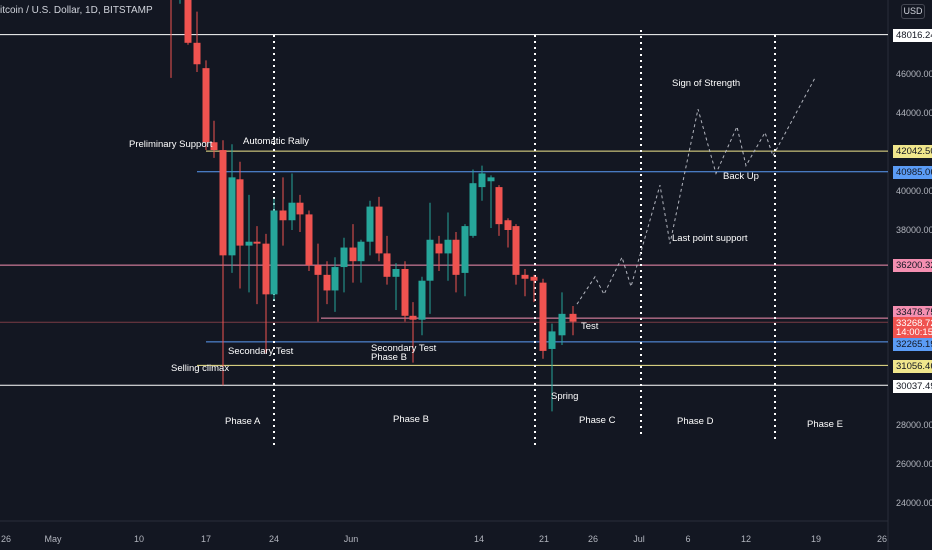  Describe the element at coordinates (912, 151) in the screenshot. I see `price-label-42042: 42042.50` at that location.